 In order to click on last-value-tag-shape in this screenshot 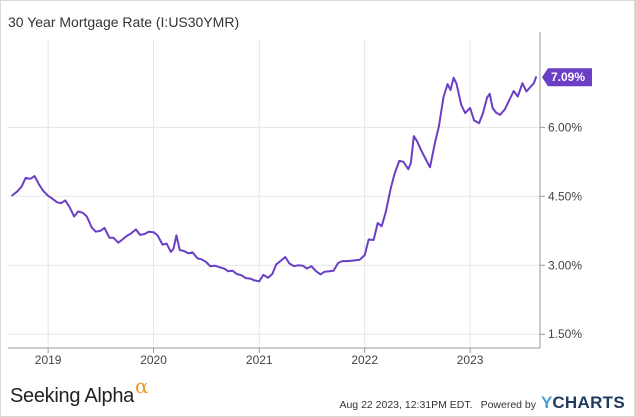, I will do `click(567, 77)`.